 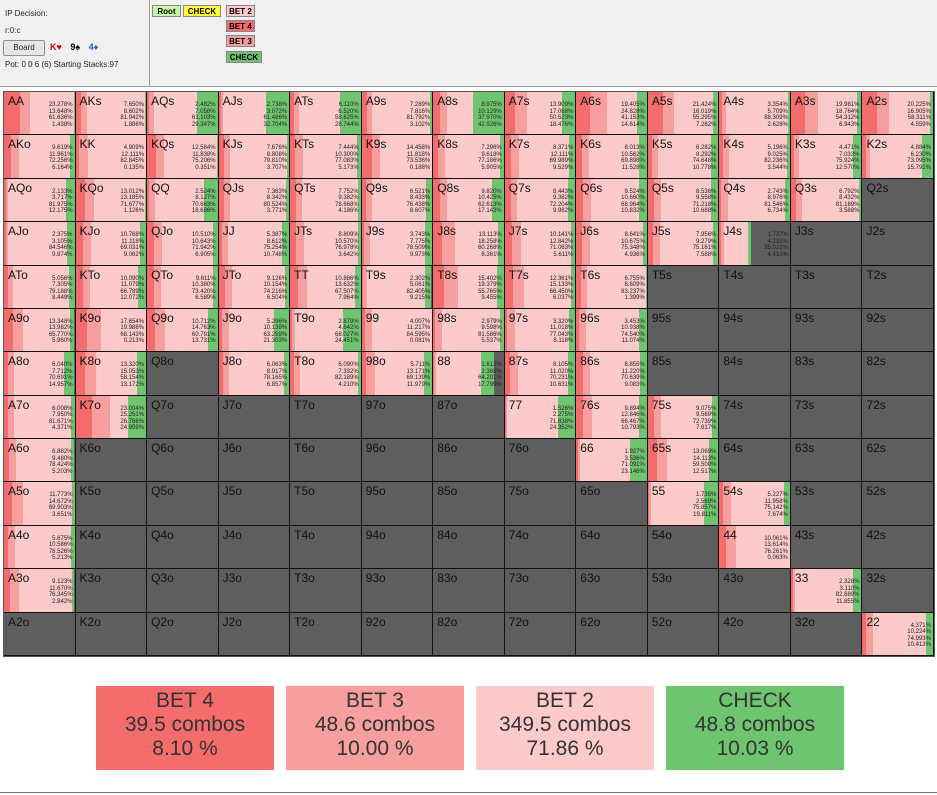 I want to click on hand-cell: J8s 13.113% 18.258% 60.268% 8.361%, so click(x=468, y=243).